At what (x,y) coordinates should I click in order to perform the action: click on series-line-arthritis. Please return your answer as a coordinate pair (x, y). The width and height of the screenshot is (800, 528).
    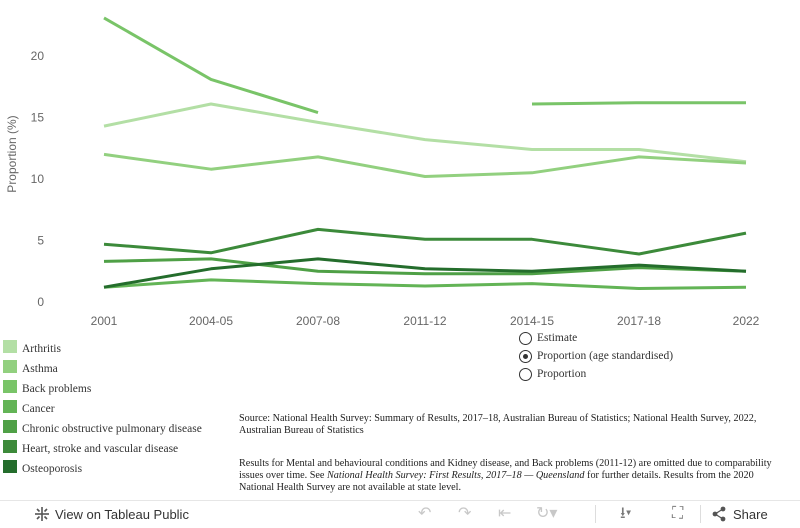
    Looking at the image, I should click on (425, 133).